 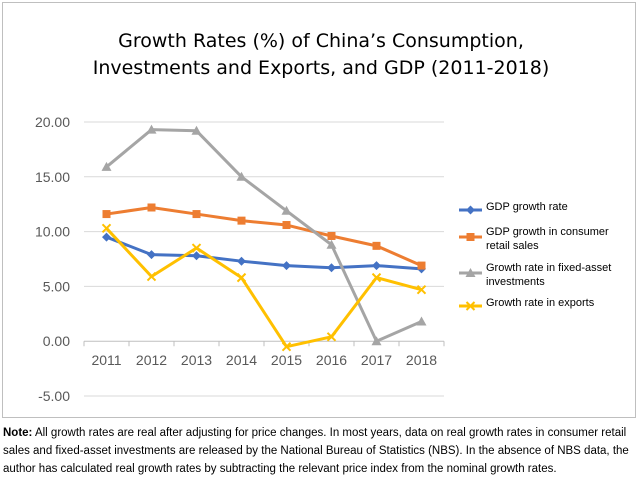 What do you see at coordinates (52, 177) in the screenshot?
I see `y-tick-label: 15.00` at bounding box center [52, 177].